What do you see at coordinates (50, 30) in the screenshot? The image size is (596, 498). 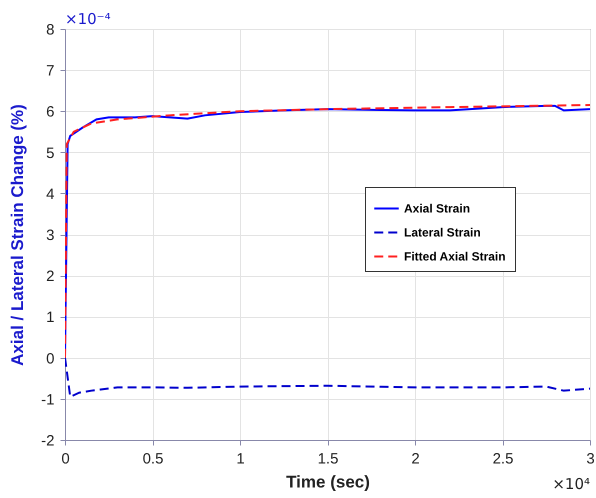 I see `y-tick-label: 8` at bounding box center [50, 30].